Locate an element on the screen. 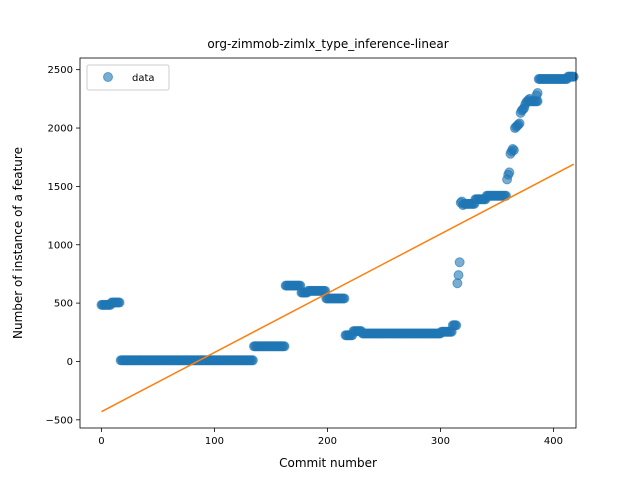 The width and height of the screenshot is (640, 480). x-tick-label: 300 is located at coordinates (440, 441).